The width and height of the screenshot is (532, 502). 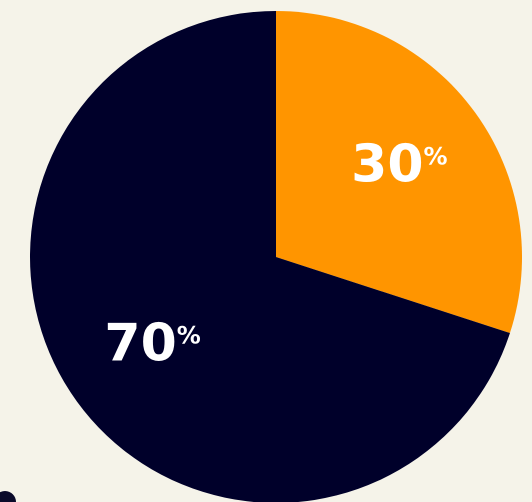 What do you see at coordinates (8, 496) in the screenshot?
I see `decorative-dot` at bounding box center [8, 496].